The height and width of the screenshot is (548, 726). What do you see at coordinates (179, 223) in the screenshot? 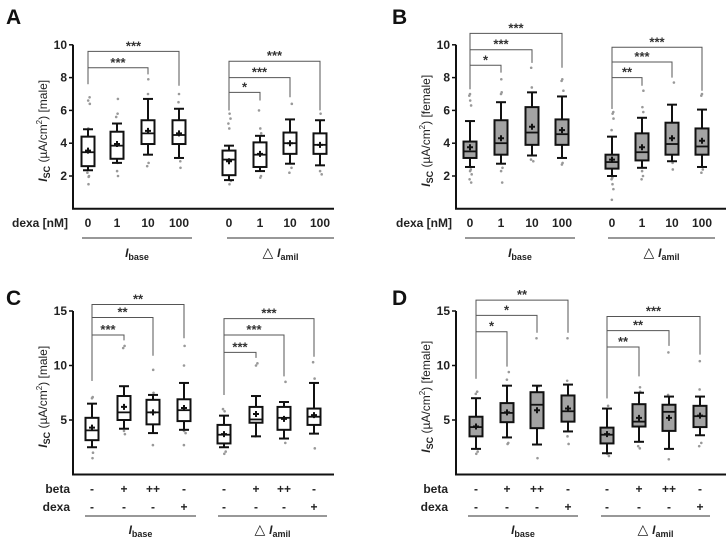
I see `category-label: 100` at bounding box center [179, 223].